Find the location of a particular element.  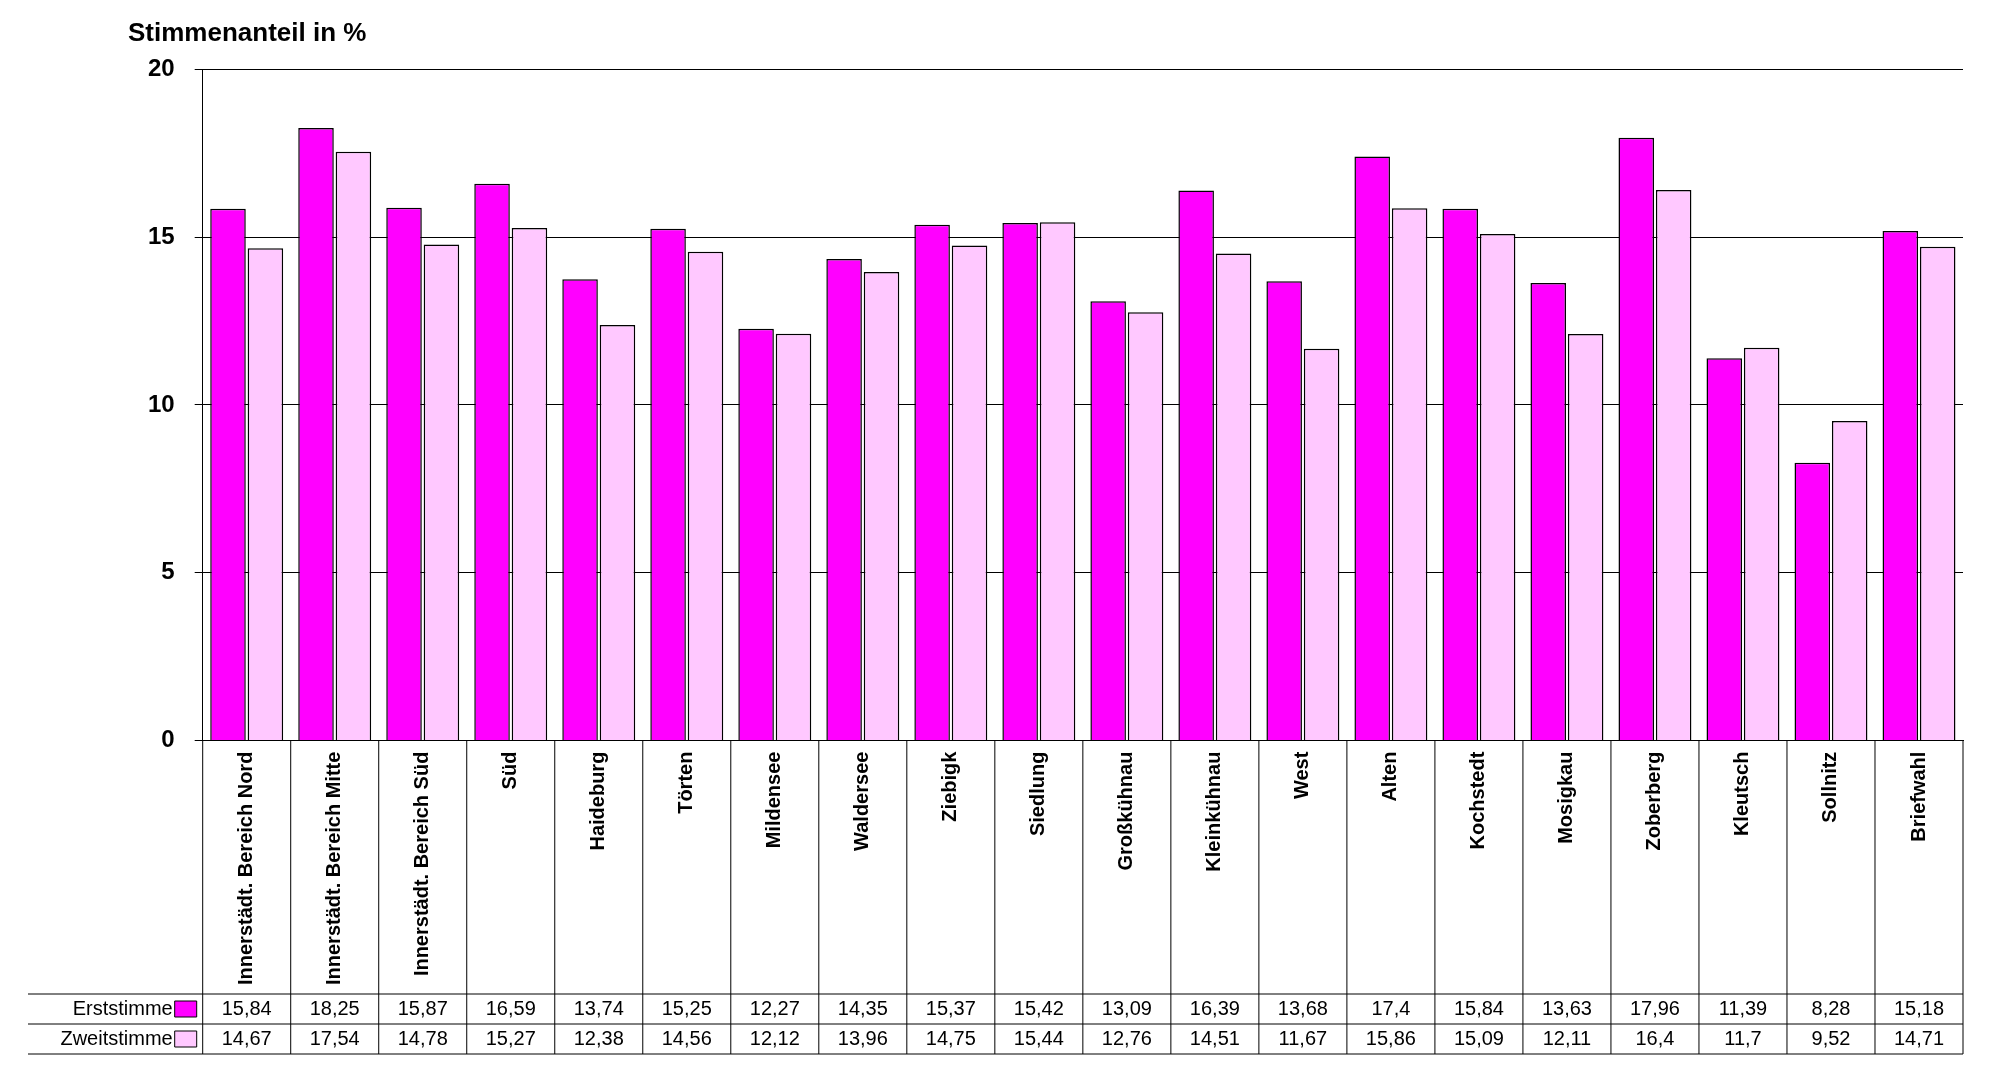

data-label: 15,87 is located at coordinates (422, 1007).